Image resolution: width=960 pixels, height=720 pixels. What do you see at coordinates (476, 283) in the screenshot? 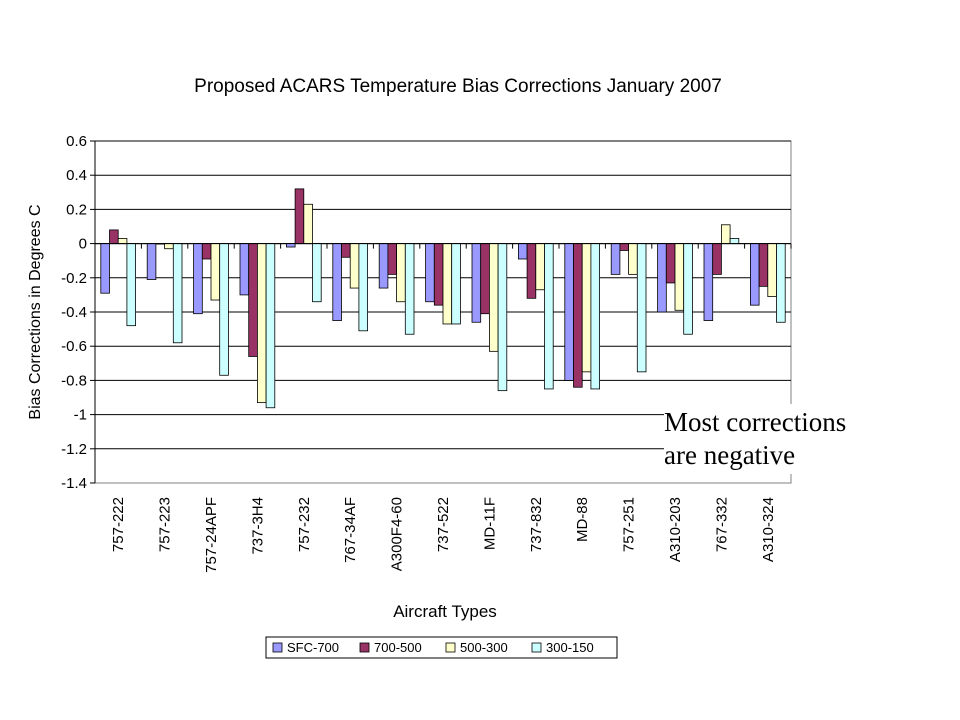
I see `bar-sfc-700-md-11f` at bounding box center [476, 283].